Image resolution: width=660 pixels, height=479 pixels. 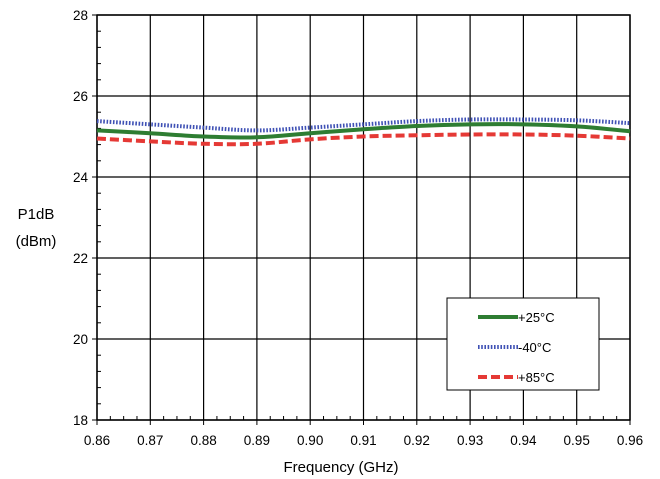 What do you see at coordinates (523, 440) in the screenshot?
I see `x-tick-label: 0.94` at bounding box center [523, 440].